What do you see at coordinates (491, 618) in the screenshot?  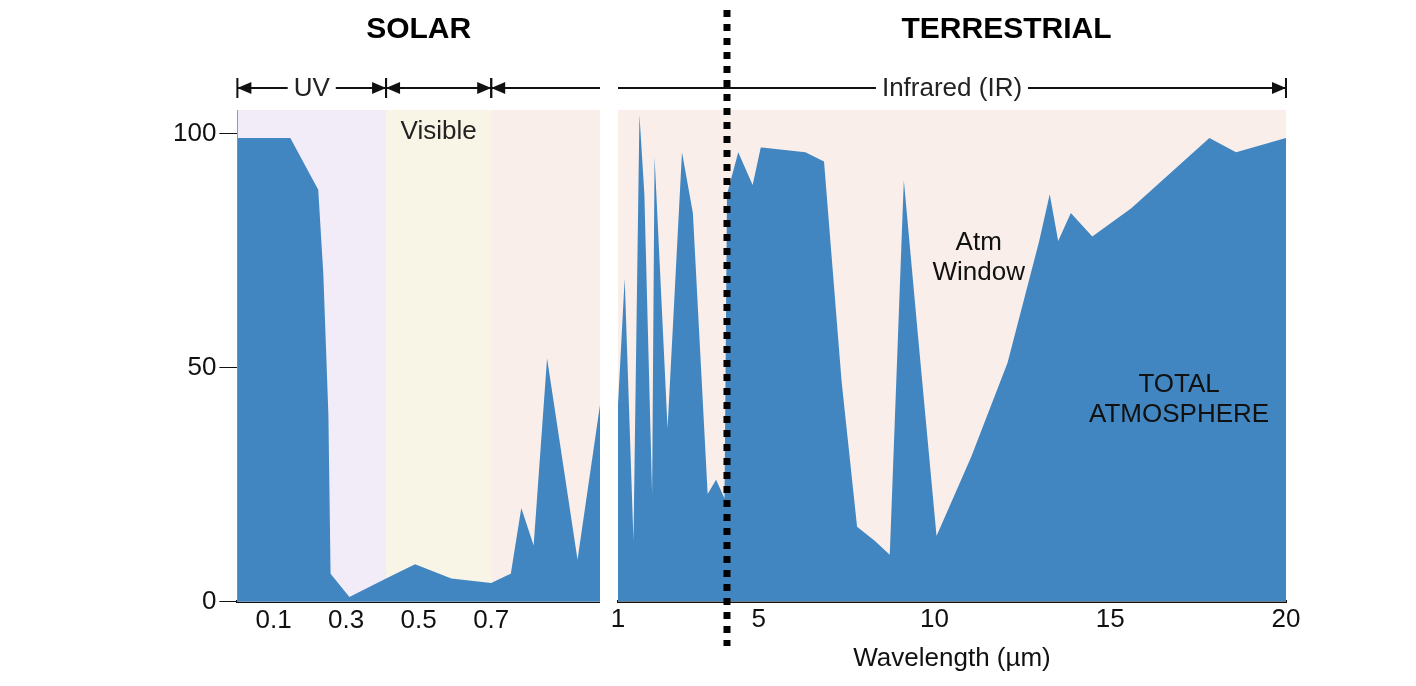 I see `x-tick-label: 0.7` at bounding box center [491, 618].